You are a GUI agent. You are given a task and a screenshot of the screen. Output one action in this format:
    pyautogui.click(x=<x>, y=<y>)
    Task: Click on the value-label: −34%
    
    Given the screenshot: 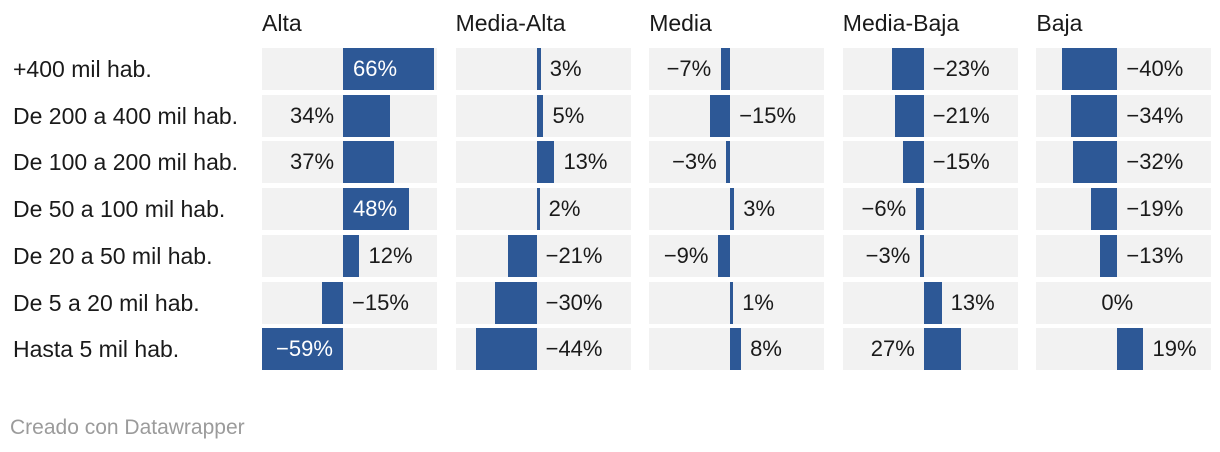 What is the action you would take?
    pyautogui.click(x=1155, y=115)
    